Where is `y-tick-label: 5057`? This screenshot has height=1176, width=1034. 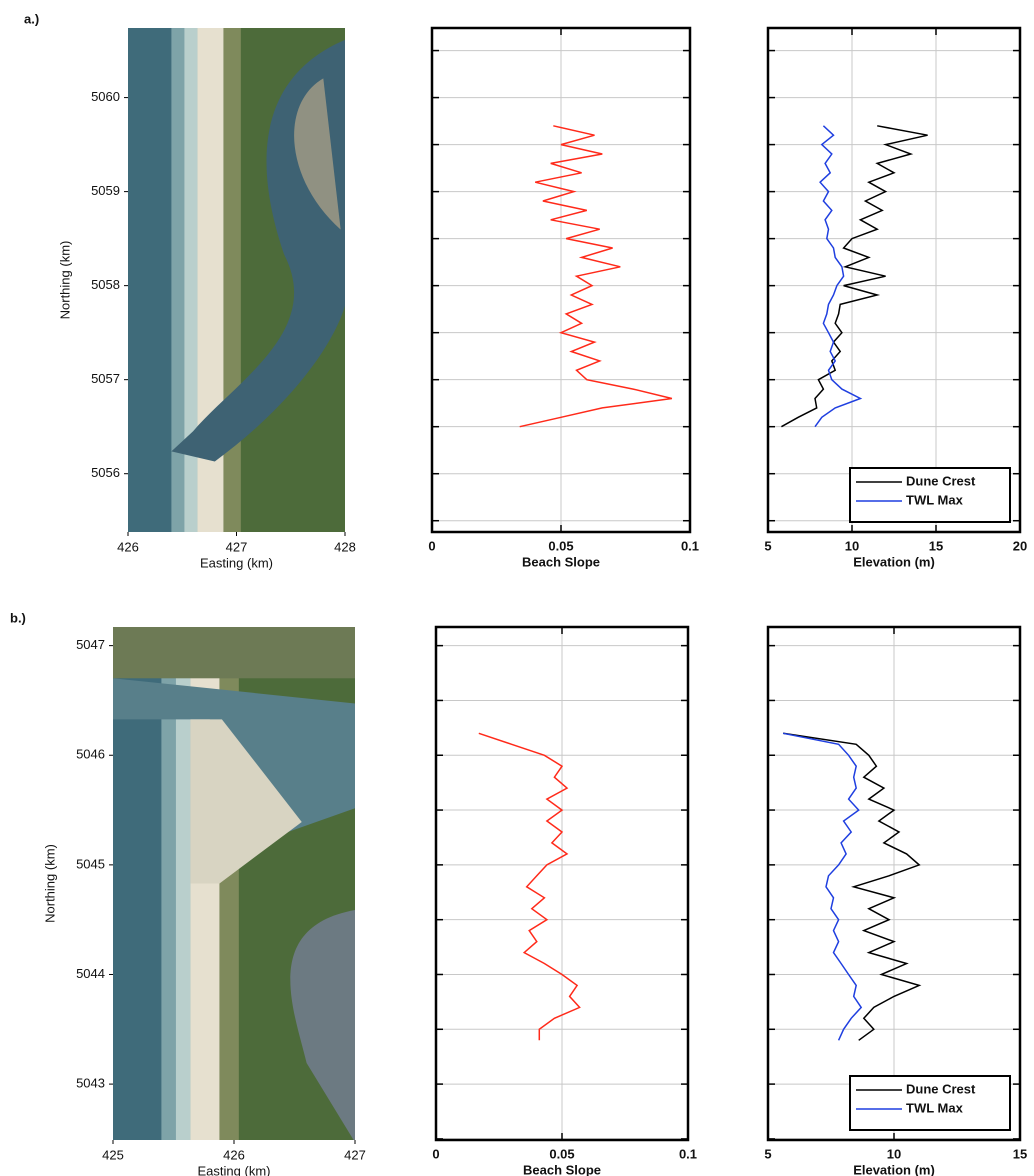 y-tick-label: 5057 is located at coordinates (105, 378).